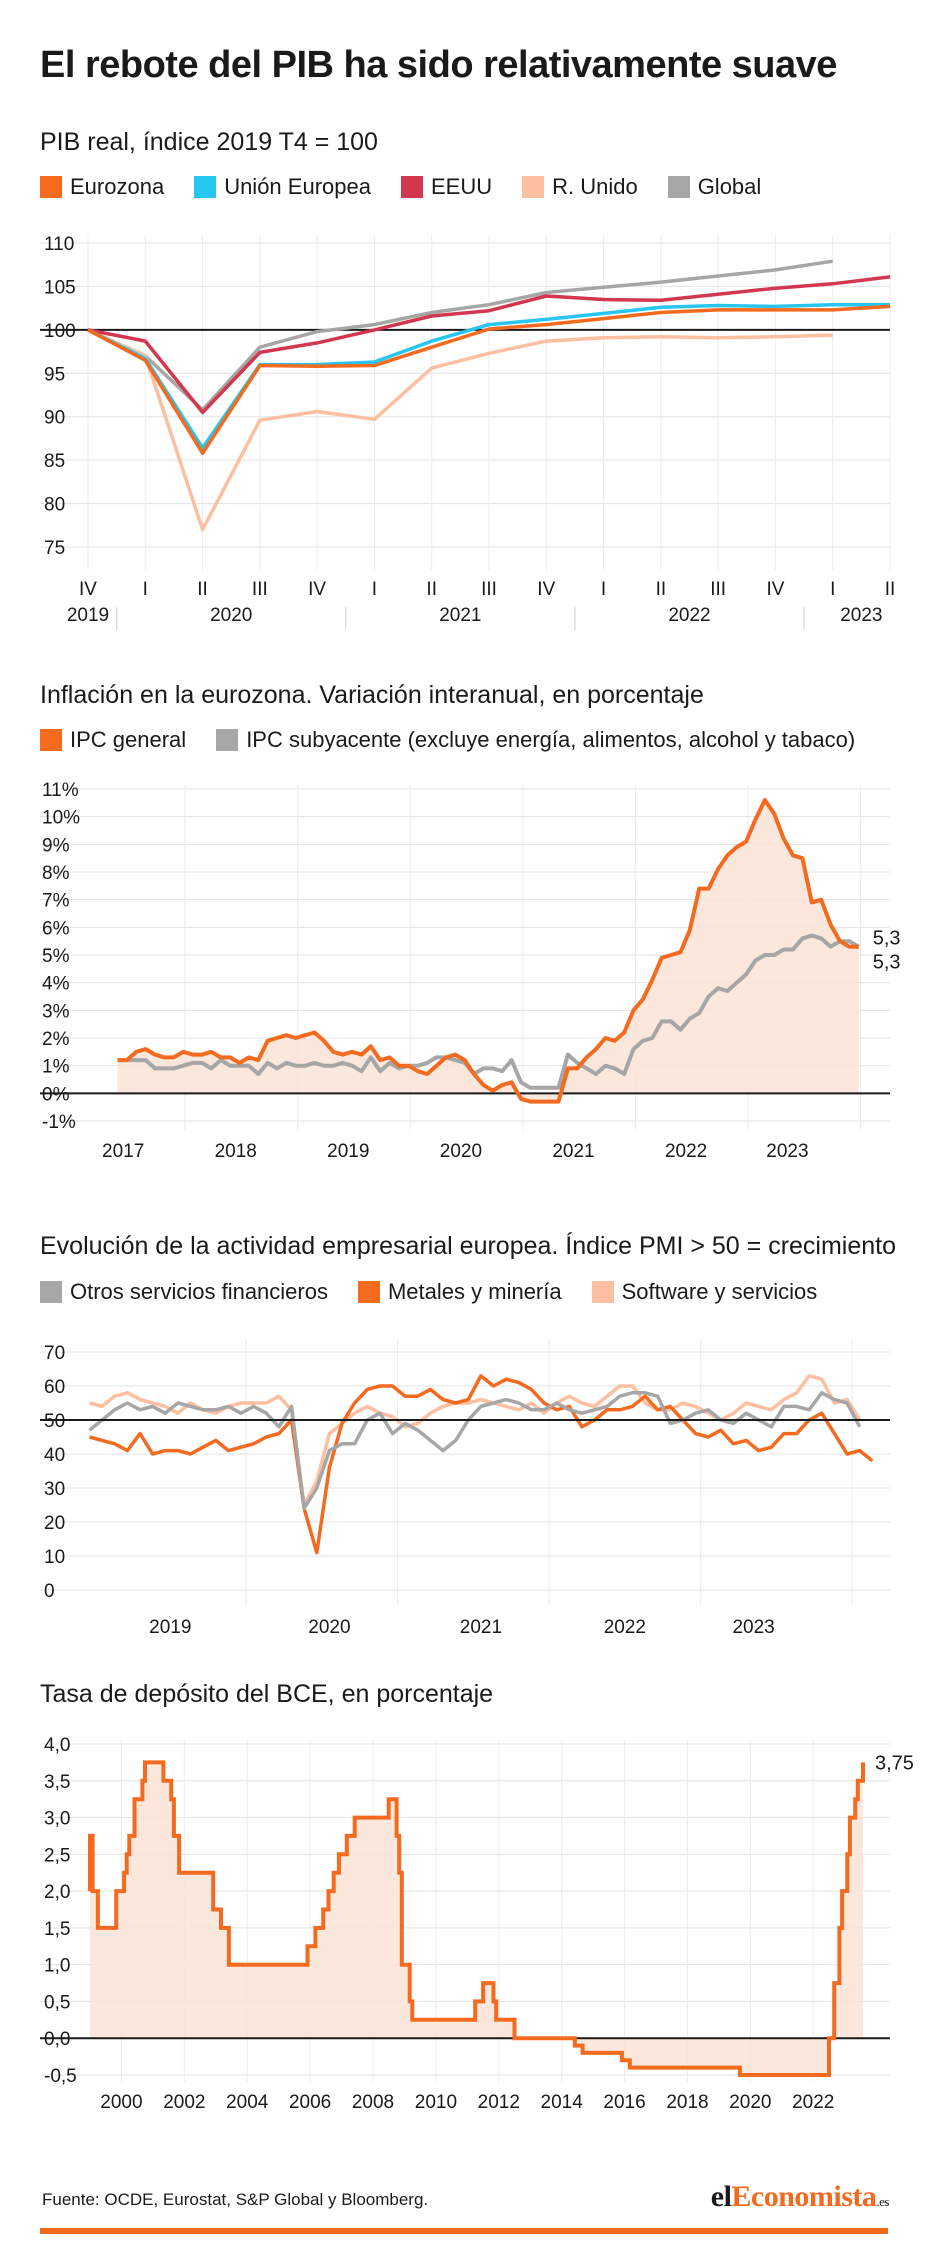 The height and width of the screenshot is (2241, 927). Describe the element at coordinates (624, 2102) in the screenshot. I see `x-tick-year: 2016` at that location.